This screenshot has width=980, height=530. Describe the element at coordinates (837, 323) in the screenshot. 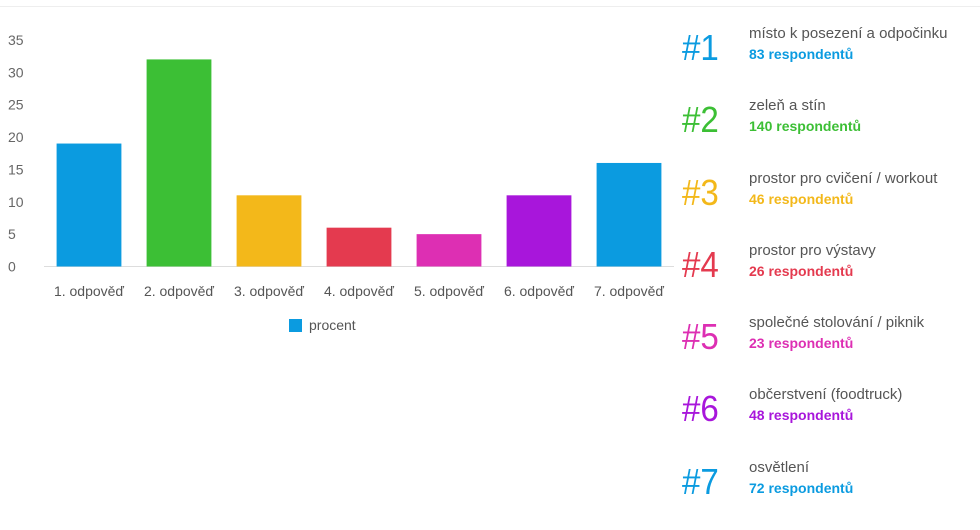

I see `rank-label: společné stolování / piknik` at that location.